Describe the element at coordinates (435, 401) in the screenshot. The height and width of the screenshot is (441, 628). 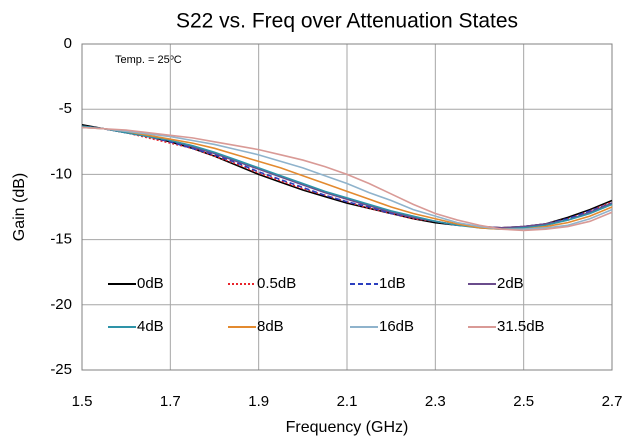
I see `x-tick-label: 2.3` at that location.